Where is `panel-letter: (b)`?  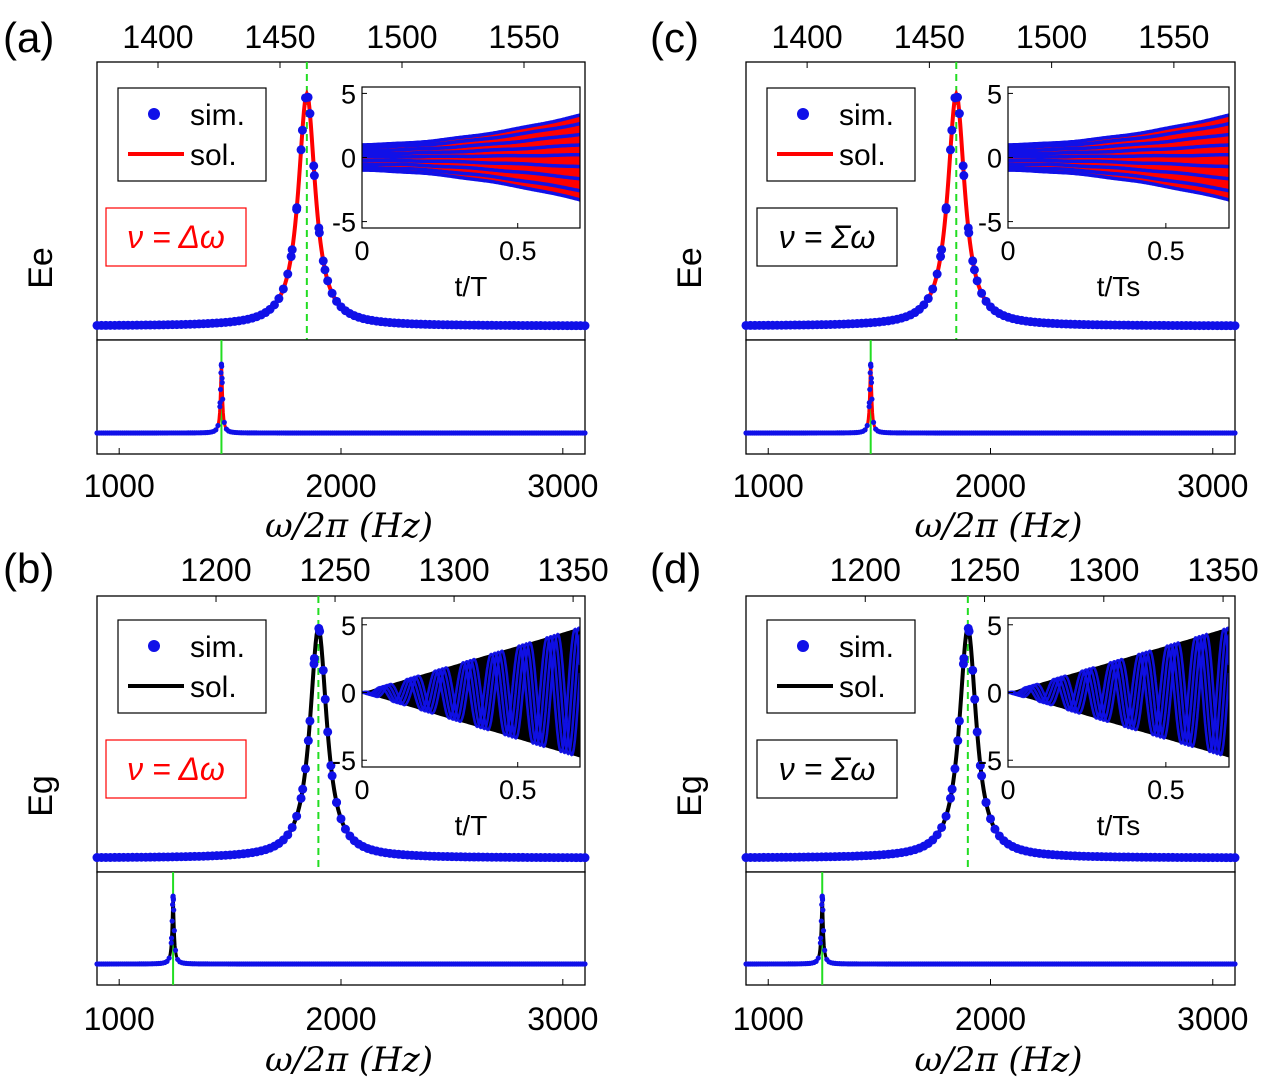
panel-letter: (b) is located at coordinates (28, 568).